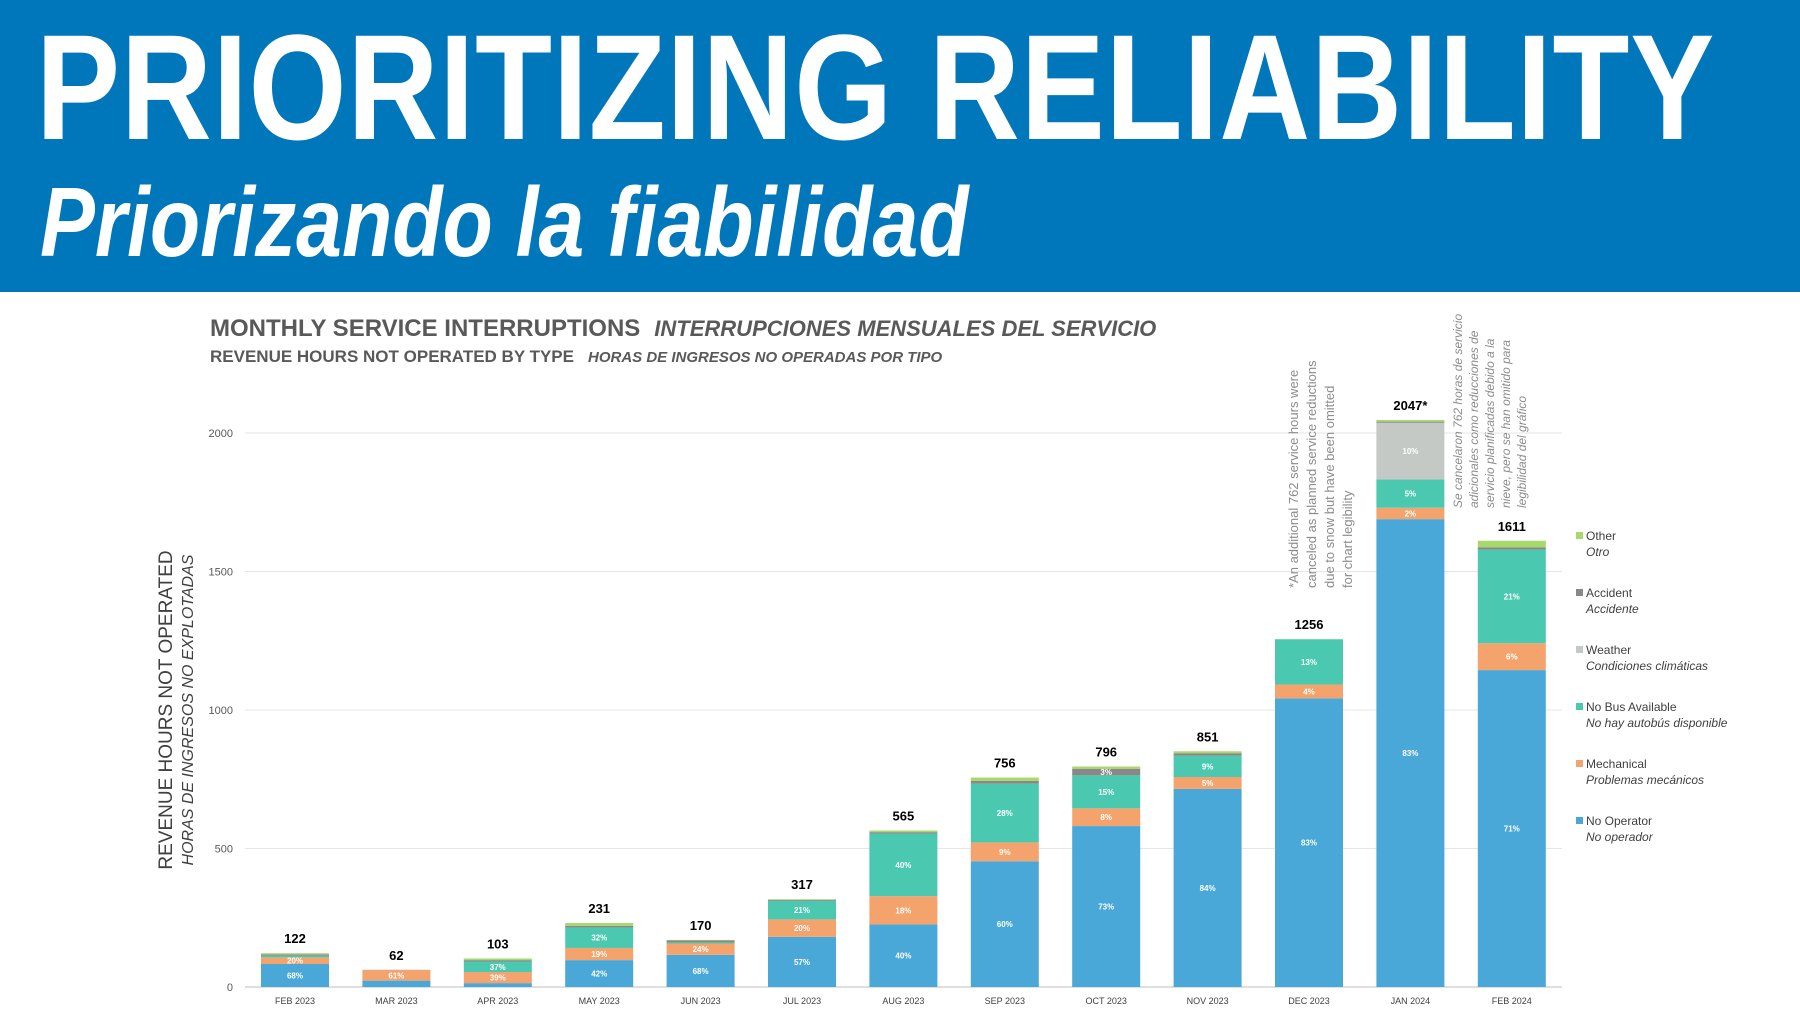 This screenshot has width=1800, height=1013. Describe the element at coordinates (1458, 411) in the screenshot. I see `annotation-spanish-line: Se cancelaron 762 horas de servicio` at that location.